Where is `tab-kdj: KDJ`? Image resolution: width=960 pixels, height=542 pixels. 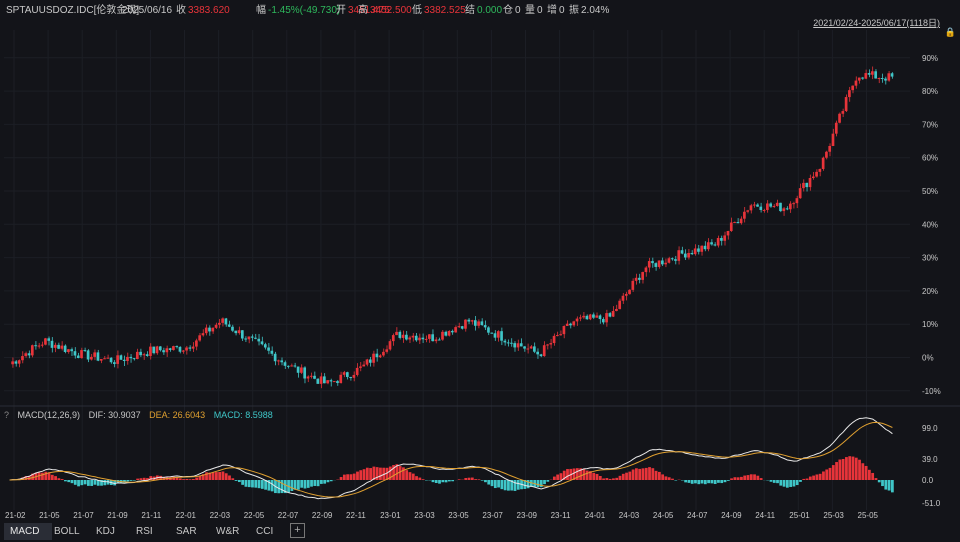 tab-kdj: KDJ is located at coordinates (105, 531).